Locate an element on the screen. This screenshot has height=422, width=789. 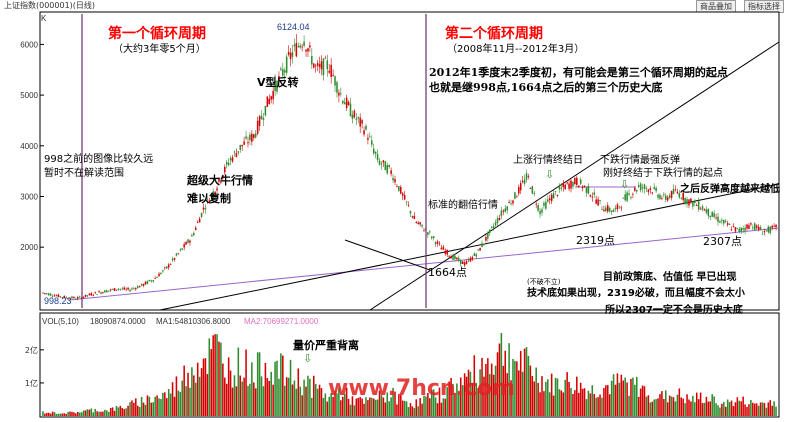
note-2012-line1: 2012年1季度末2季度初，有可能会是第三个循环周期的起点 is located at coordinates (578, 72).